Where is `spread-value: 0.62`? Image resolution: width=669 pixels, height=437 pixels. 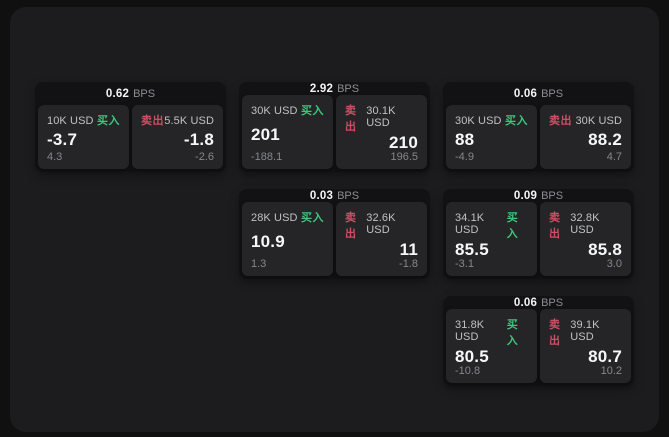 spread-value: 0.62 is located at coordinates (117, 93).